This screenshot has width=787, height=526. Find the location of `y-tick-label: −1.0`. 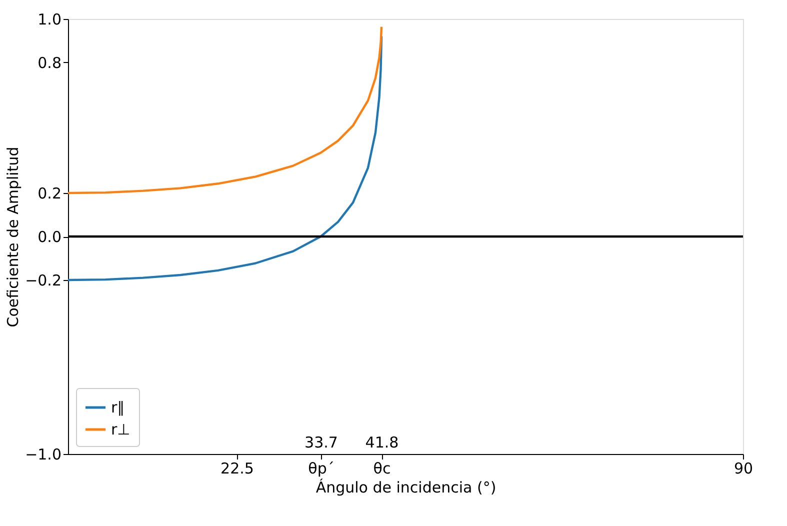

y-tick-label: −1.0 is located at coordinates (43, 455).